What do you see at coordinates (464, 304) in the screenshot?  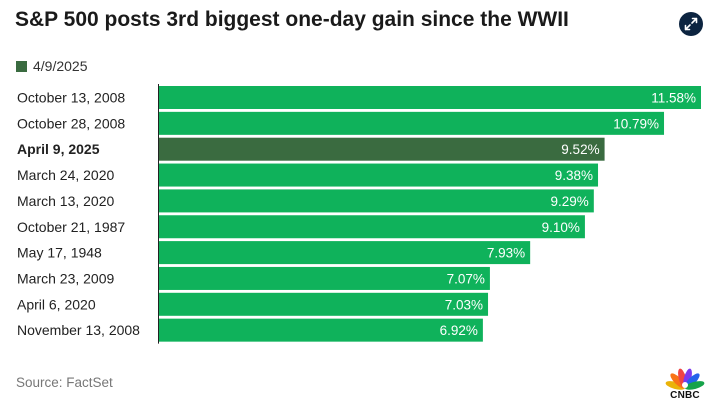 I see `value-label: 7.03%` at bounding box center [464, 304].